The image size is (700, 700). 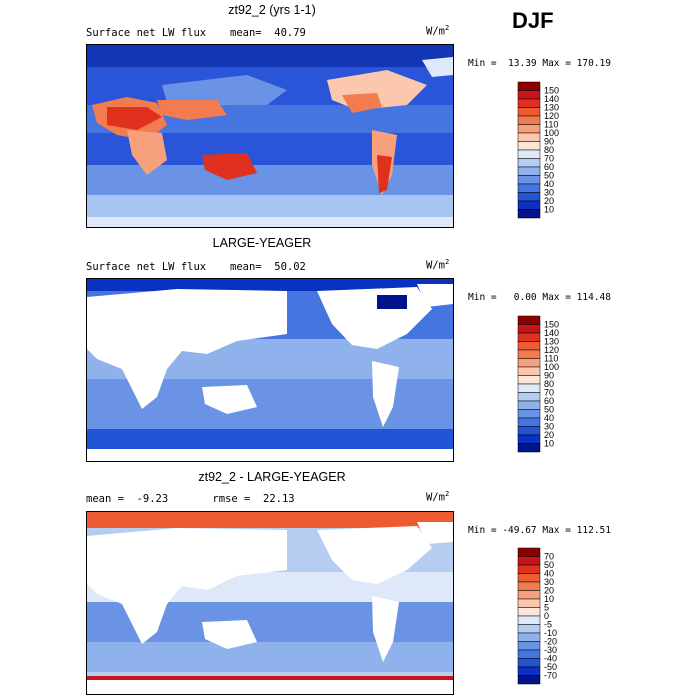 What do you see at coordinates (384, 174) in the screenshot?
I see `land-sa-south` at bounding box center [384, 174].